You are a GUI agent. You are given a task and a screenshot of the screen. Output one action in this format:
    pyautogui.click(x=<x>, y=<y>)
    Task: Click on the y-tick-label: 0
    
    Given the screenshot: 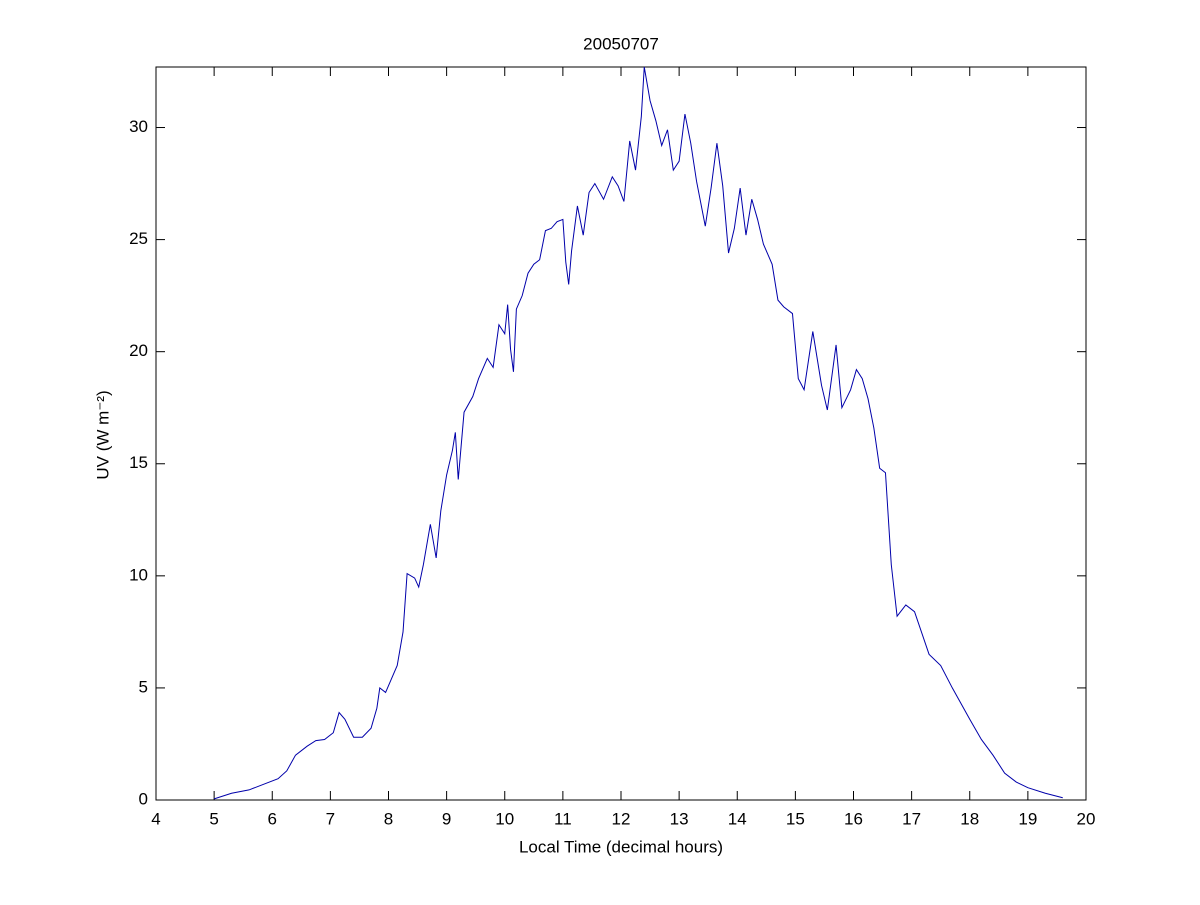 What is the action you would take?
    pyautogui.click(x=143, y=798)
    